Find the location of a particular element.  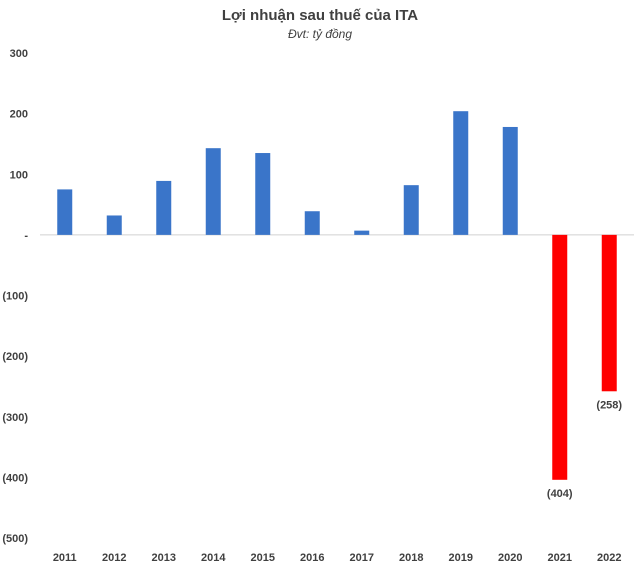

chart-title: Lợi nhuận sau thuế của ITA is located at coordinates (320, 15).